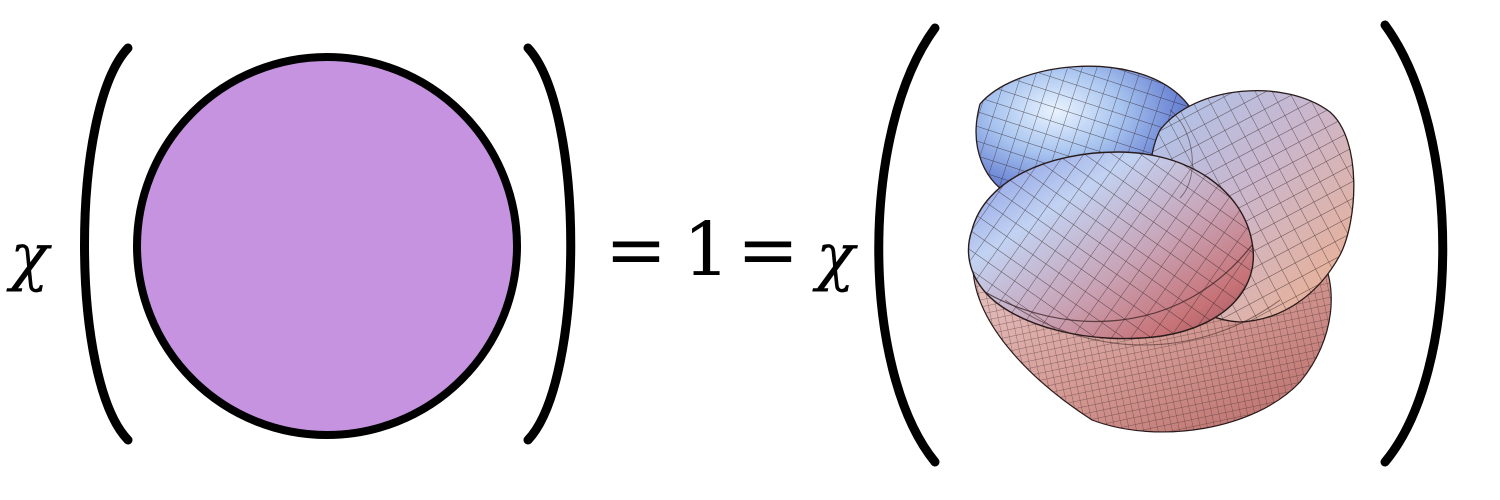 The height and width of the screenshot is (500, 1500). I want to click on surface-contour-line, so click(1142, 322).